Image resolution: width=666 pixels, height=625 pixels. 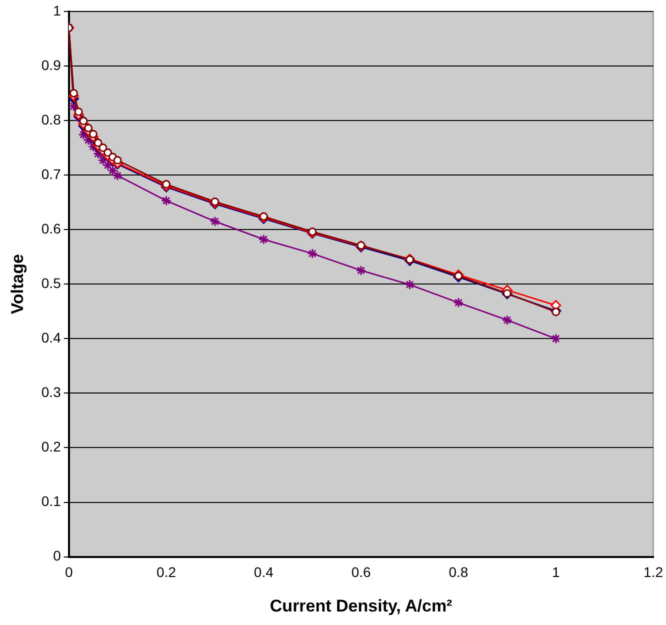 What do you see at coordinates (51, 119) in the screenshot?
I see `y-tick-label: 0.8` at bounding box center [51, 119].